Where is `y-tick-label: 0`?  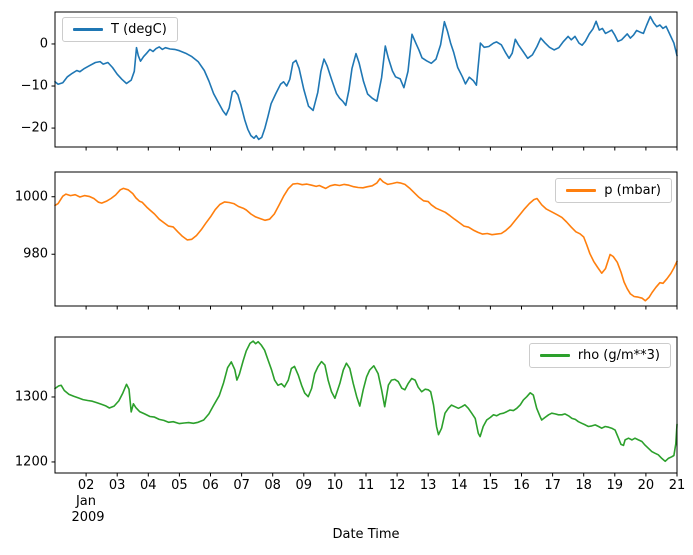
y-tick-label: 0 is located at coordinates (43, 44).